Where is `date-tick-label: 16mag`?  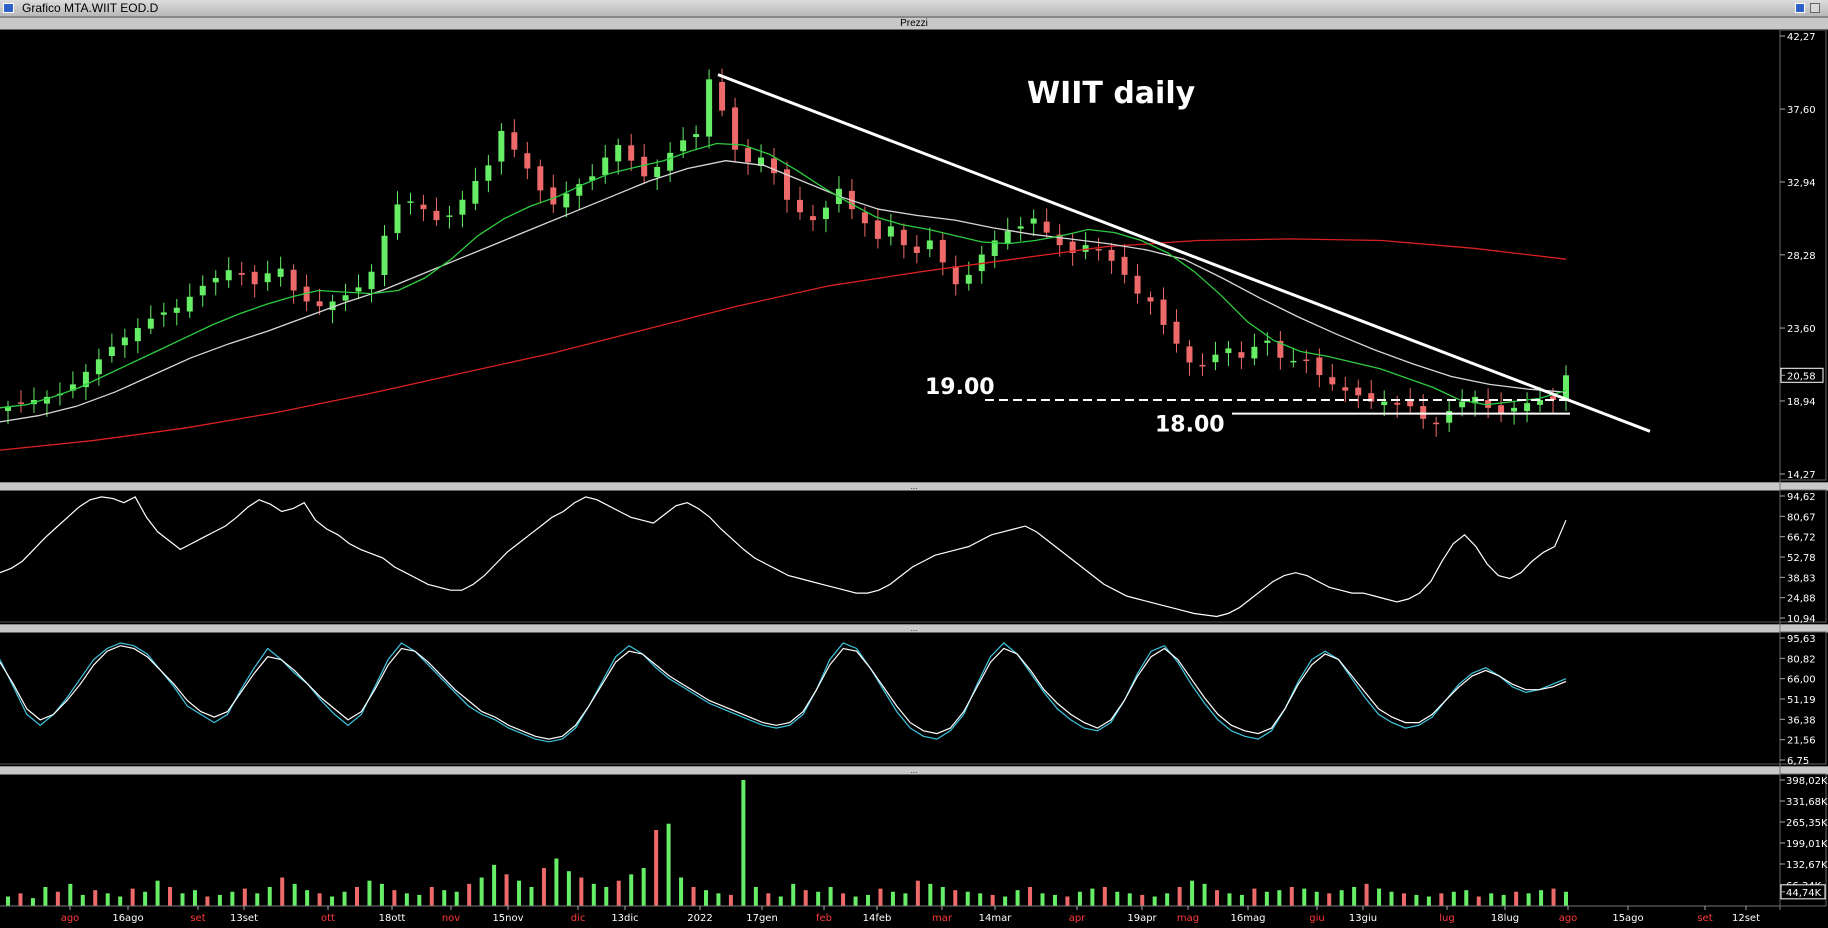
date-tick-label: 16mag is located at coordinates (1248, 918).